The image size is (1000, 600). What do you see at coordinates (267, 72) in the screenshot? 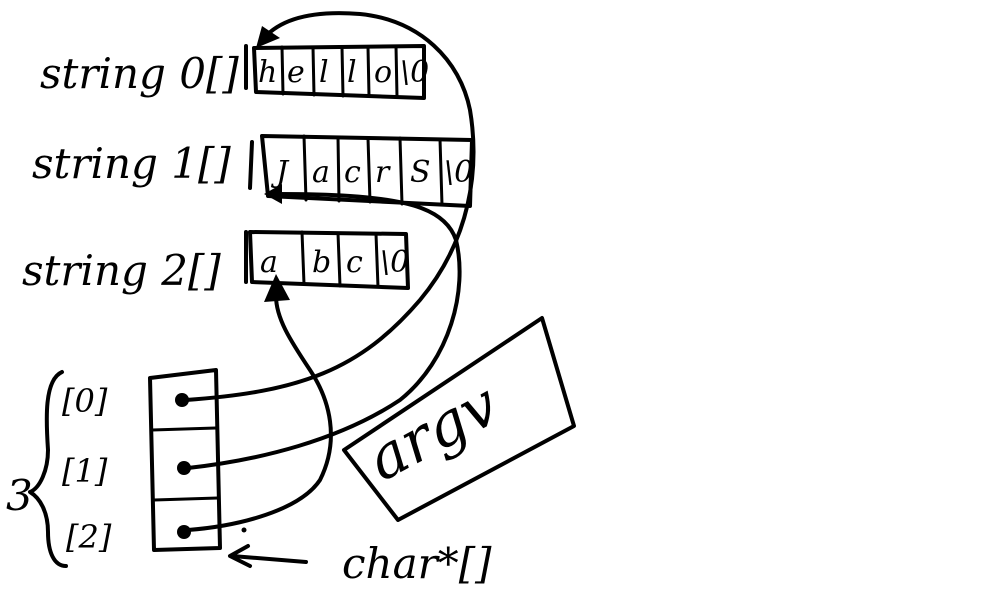
I see `string0-cell-0: h` at bounding box center [267, 72].